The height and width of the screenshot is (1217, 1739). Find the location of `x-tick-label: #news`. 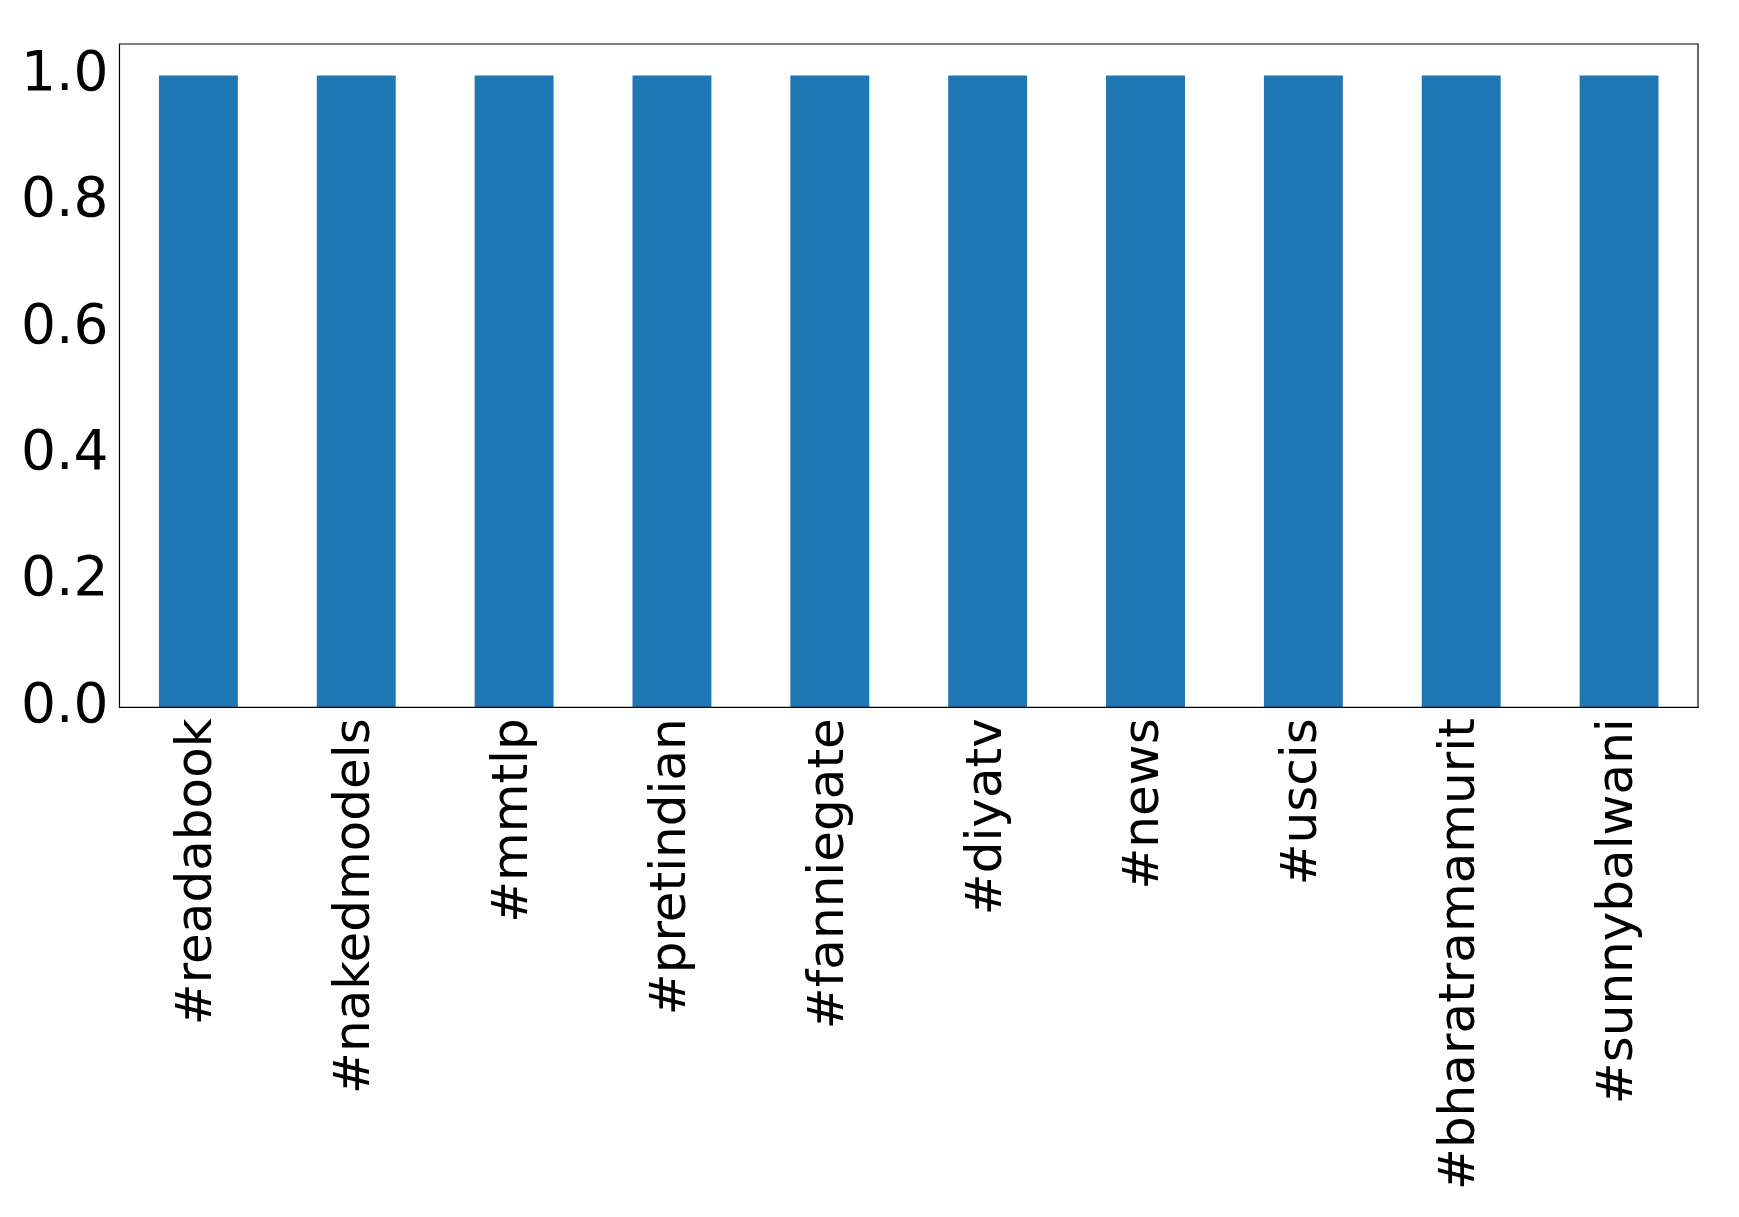

x-tick-label: #news is located at coordinates (1141, 804).